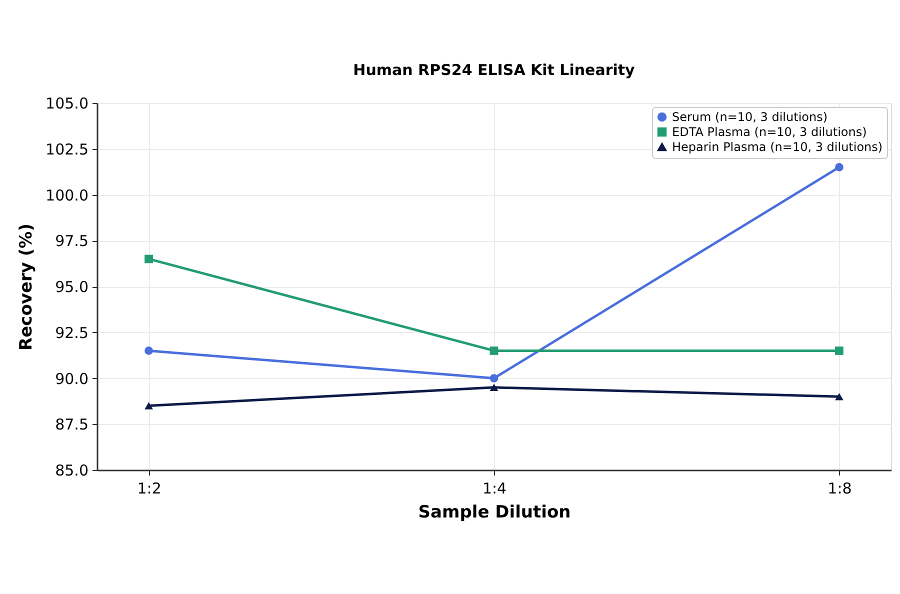 The width and height of the screenshot is (900, 594). I want to click on y-tick-label: 100.0, so click(67, 195).